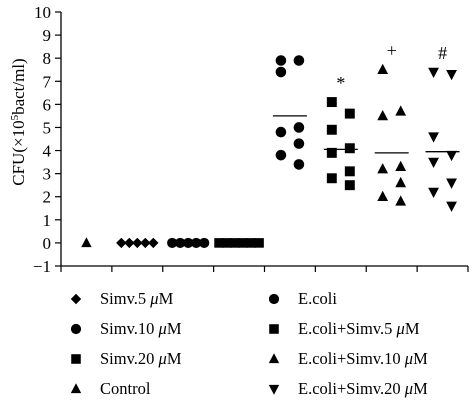  I want to click on diamond-marker-shape, so click(76, 299).